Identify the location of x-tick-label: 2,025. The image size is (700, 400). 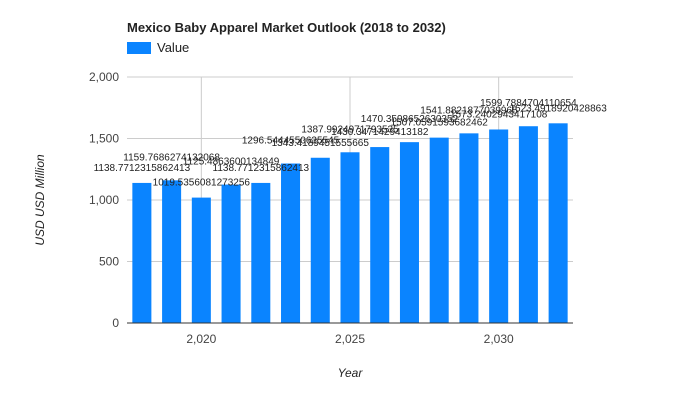
(350, 339).